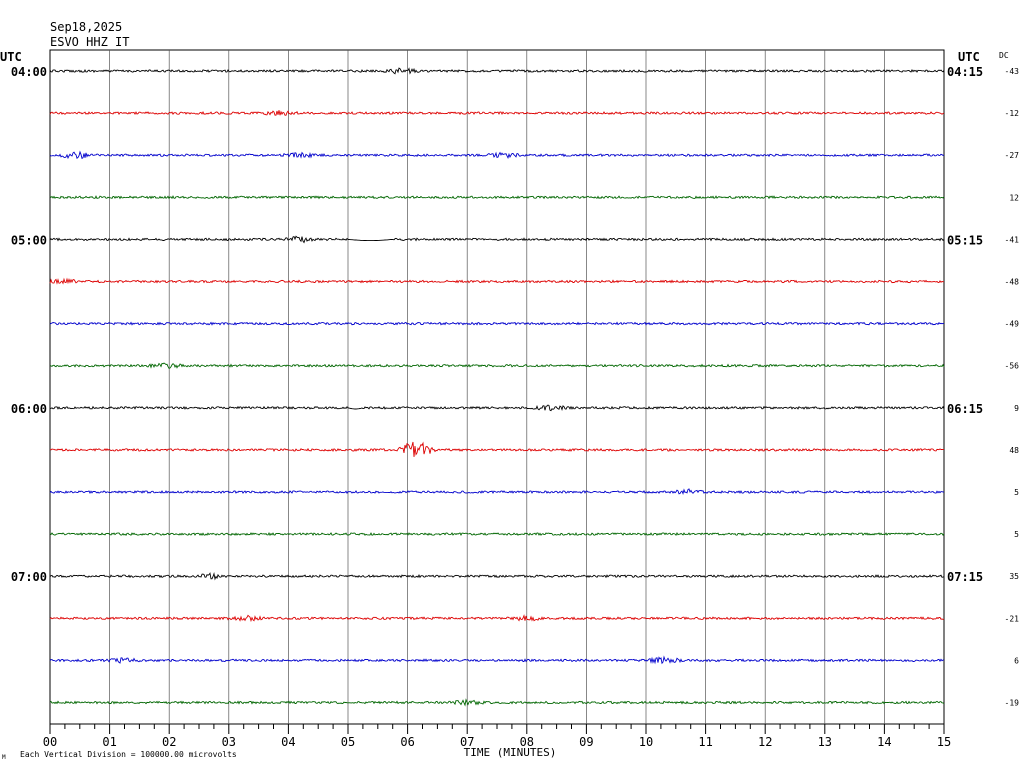 The width and height of the screenshot is (1024, 768). What do you see at coordinates (169, 742) in the screenshot?
I see `x-tick-label: 02` at bounding box center [169, 742].